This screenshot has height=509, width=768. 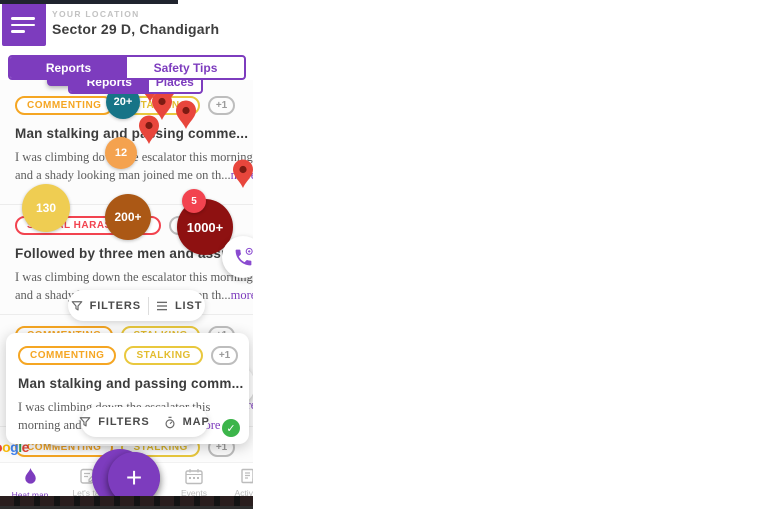 I want to click on filters-map-pill: FILTERS MAP, so click(x=144, y=422).